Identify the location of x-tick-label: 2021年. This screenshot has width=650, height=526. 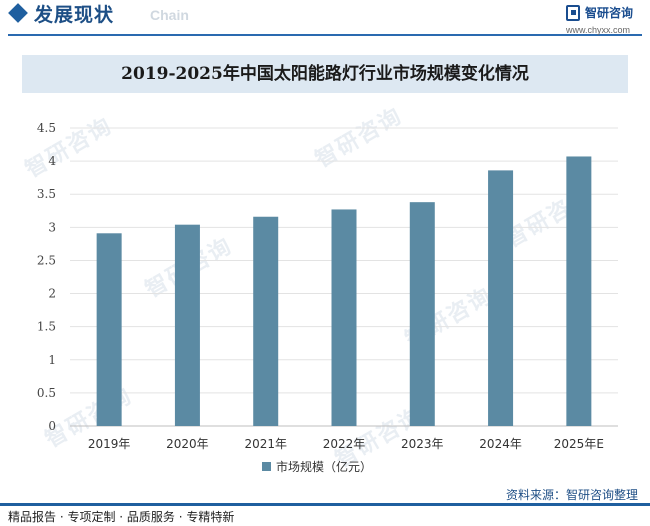
(265, 444).